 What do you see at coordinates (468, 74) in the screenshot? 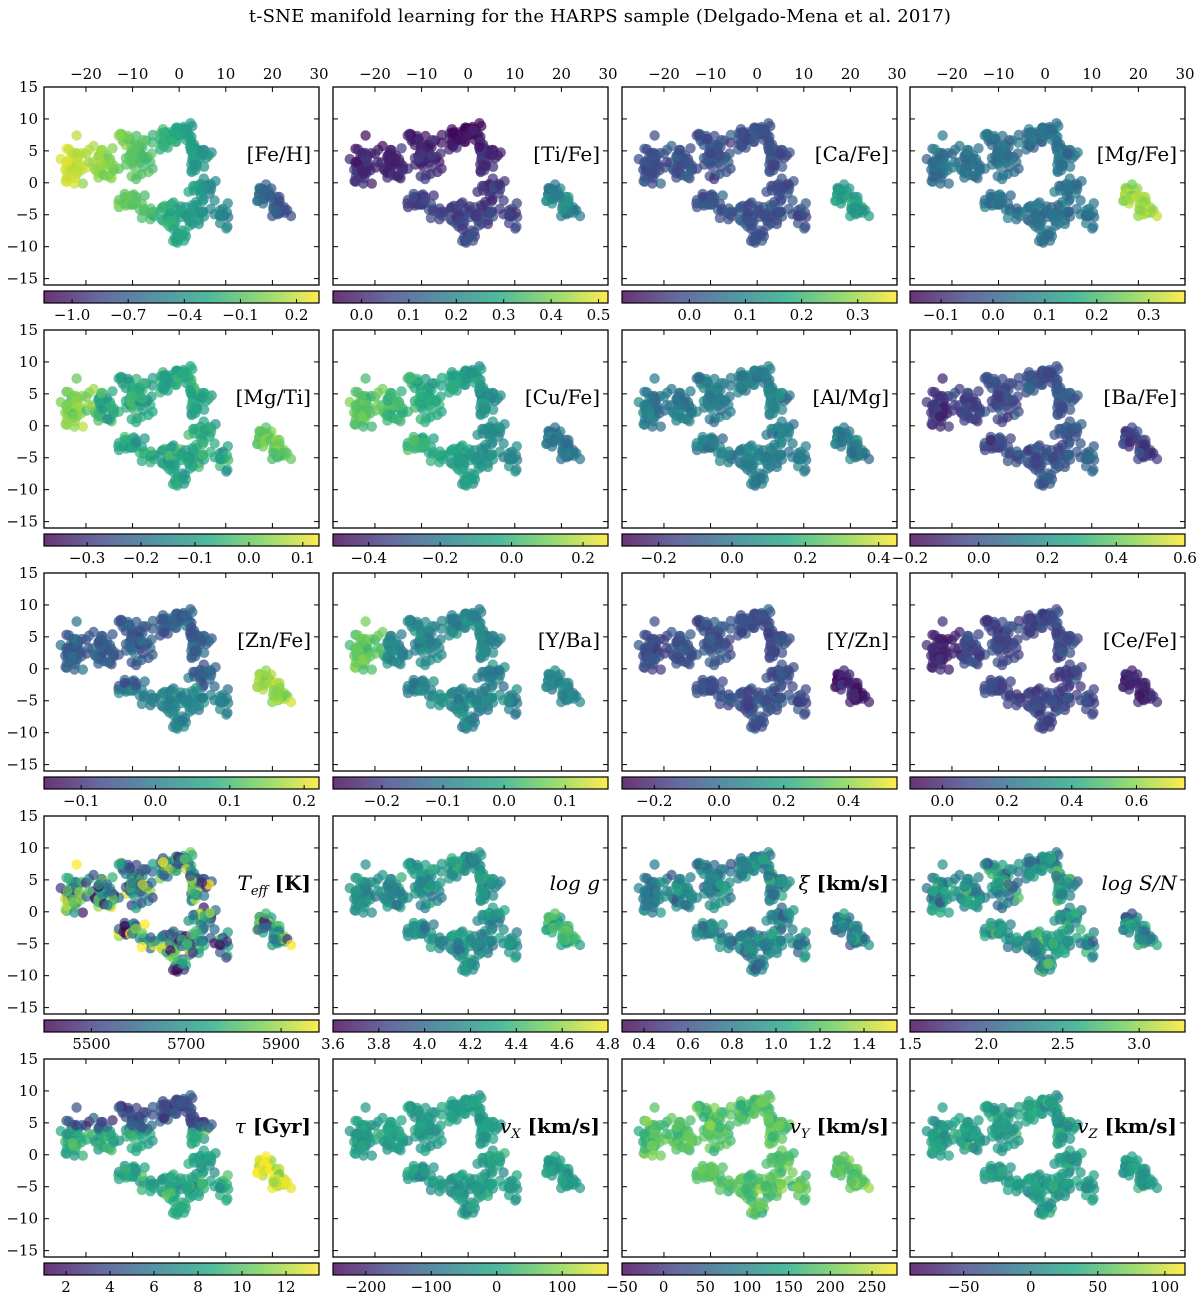
I see `x-tick-label: 0` at bounding box center [468, 74].